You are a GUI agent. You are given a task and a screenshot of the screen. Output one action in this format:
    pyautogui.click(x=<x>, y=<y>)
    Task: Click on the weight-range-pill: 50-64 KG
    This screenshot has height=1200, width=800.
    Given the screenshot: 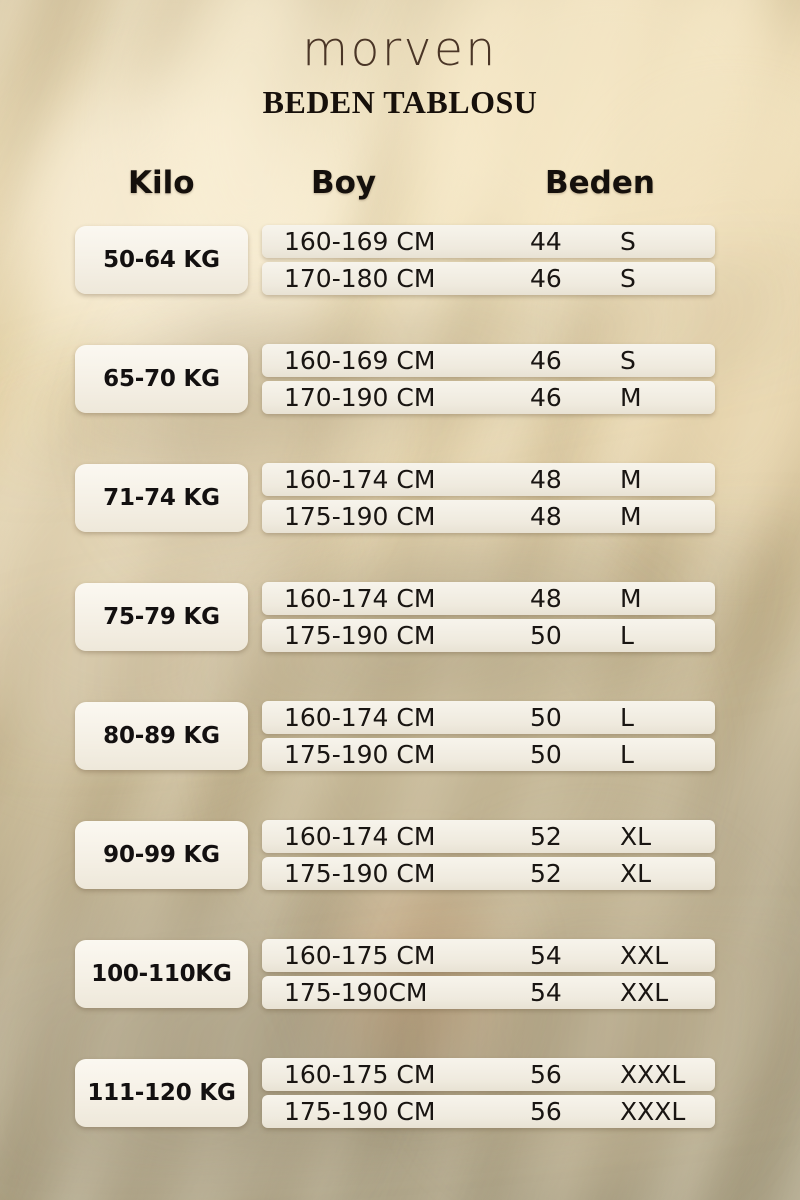 What is the action you would take?
    pyautogui.click(x=161, y=260)
    